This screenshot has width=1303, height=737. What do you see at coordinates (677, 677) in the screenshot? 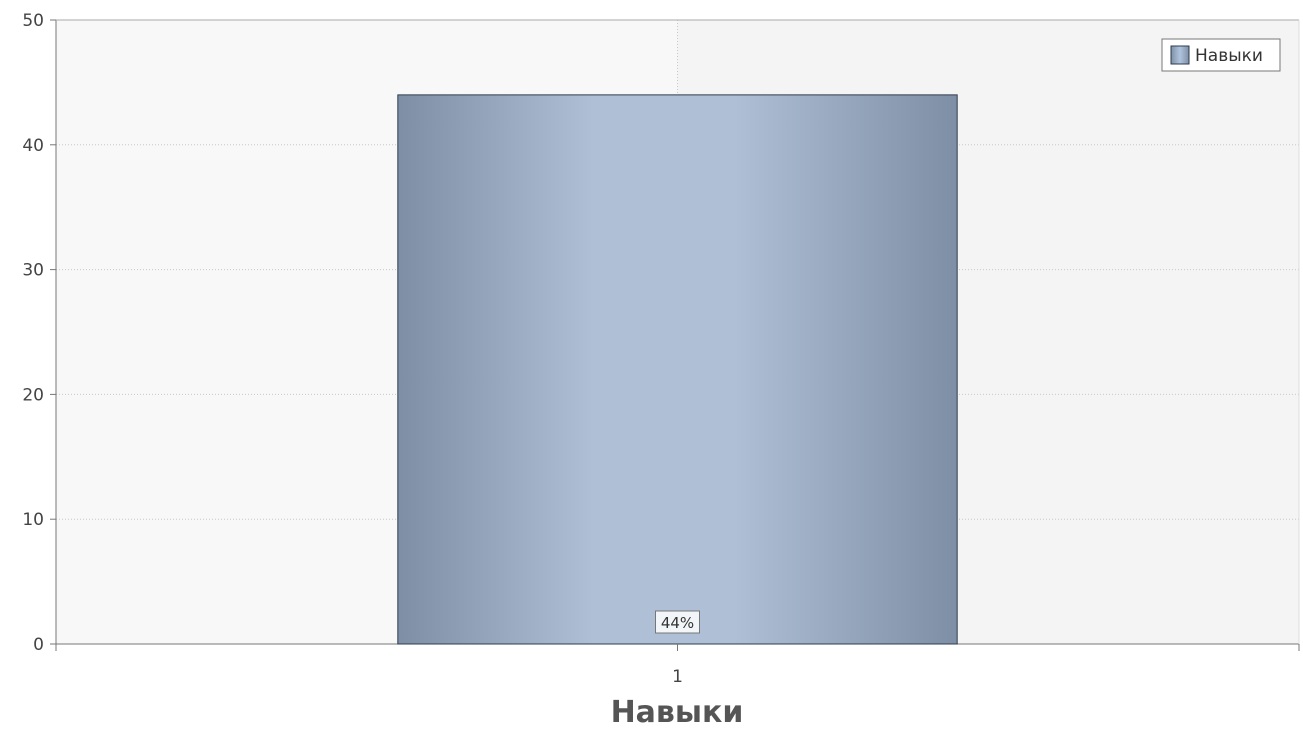
I see `x-tick-label-1: 1` at bounding box center [677, 677].